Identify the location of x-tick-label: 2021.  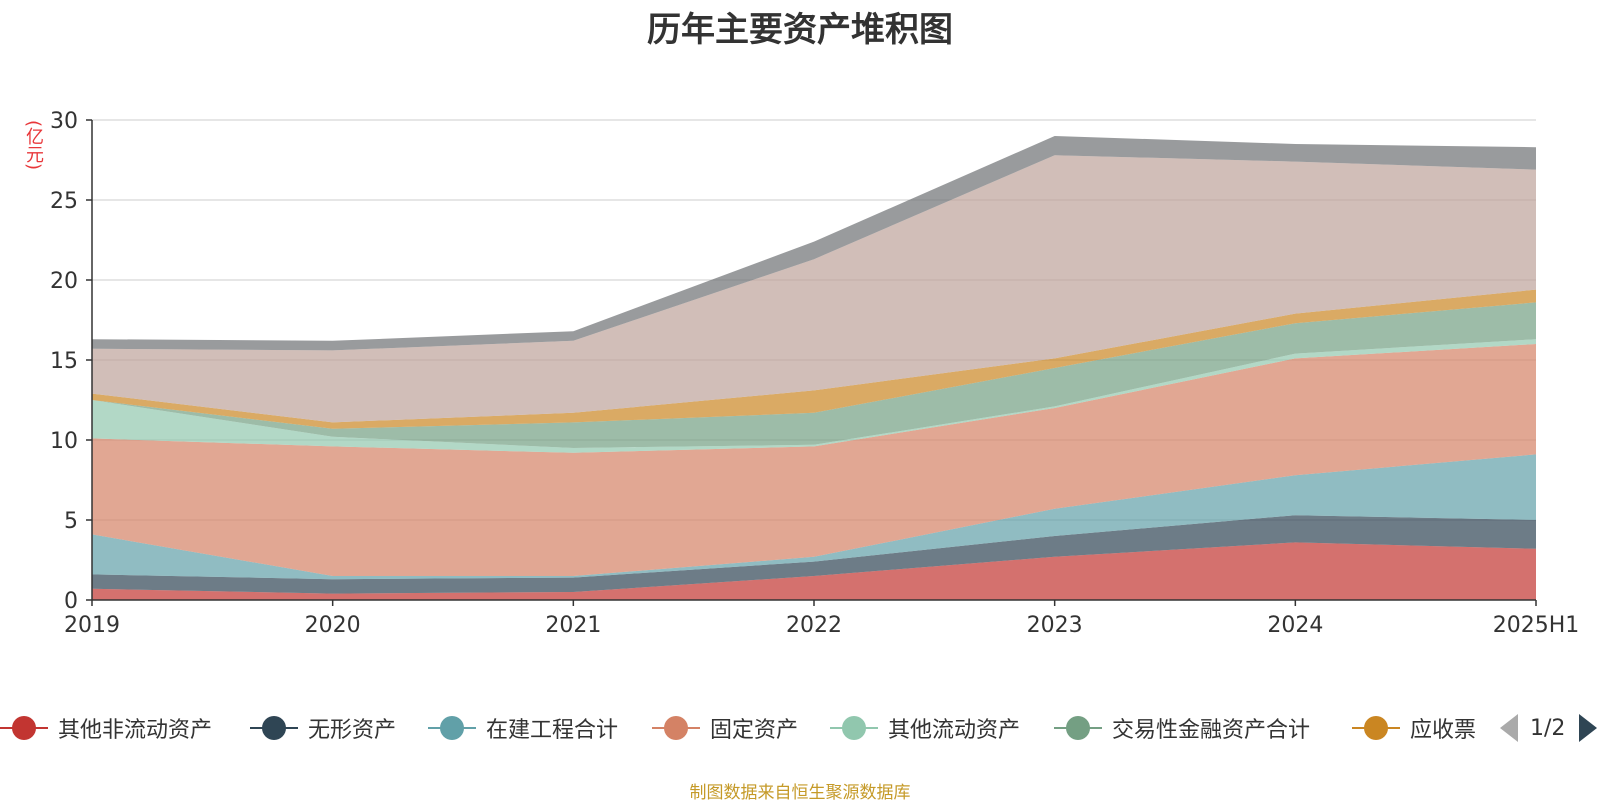
(573, 625).